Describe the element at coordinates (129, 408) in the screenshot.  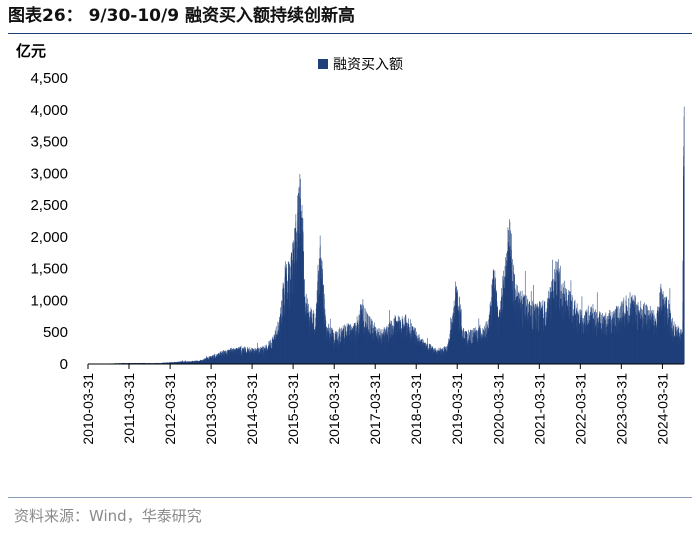
I see `x-tick-label: 2011-03-31` at that location.